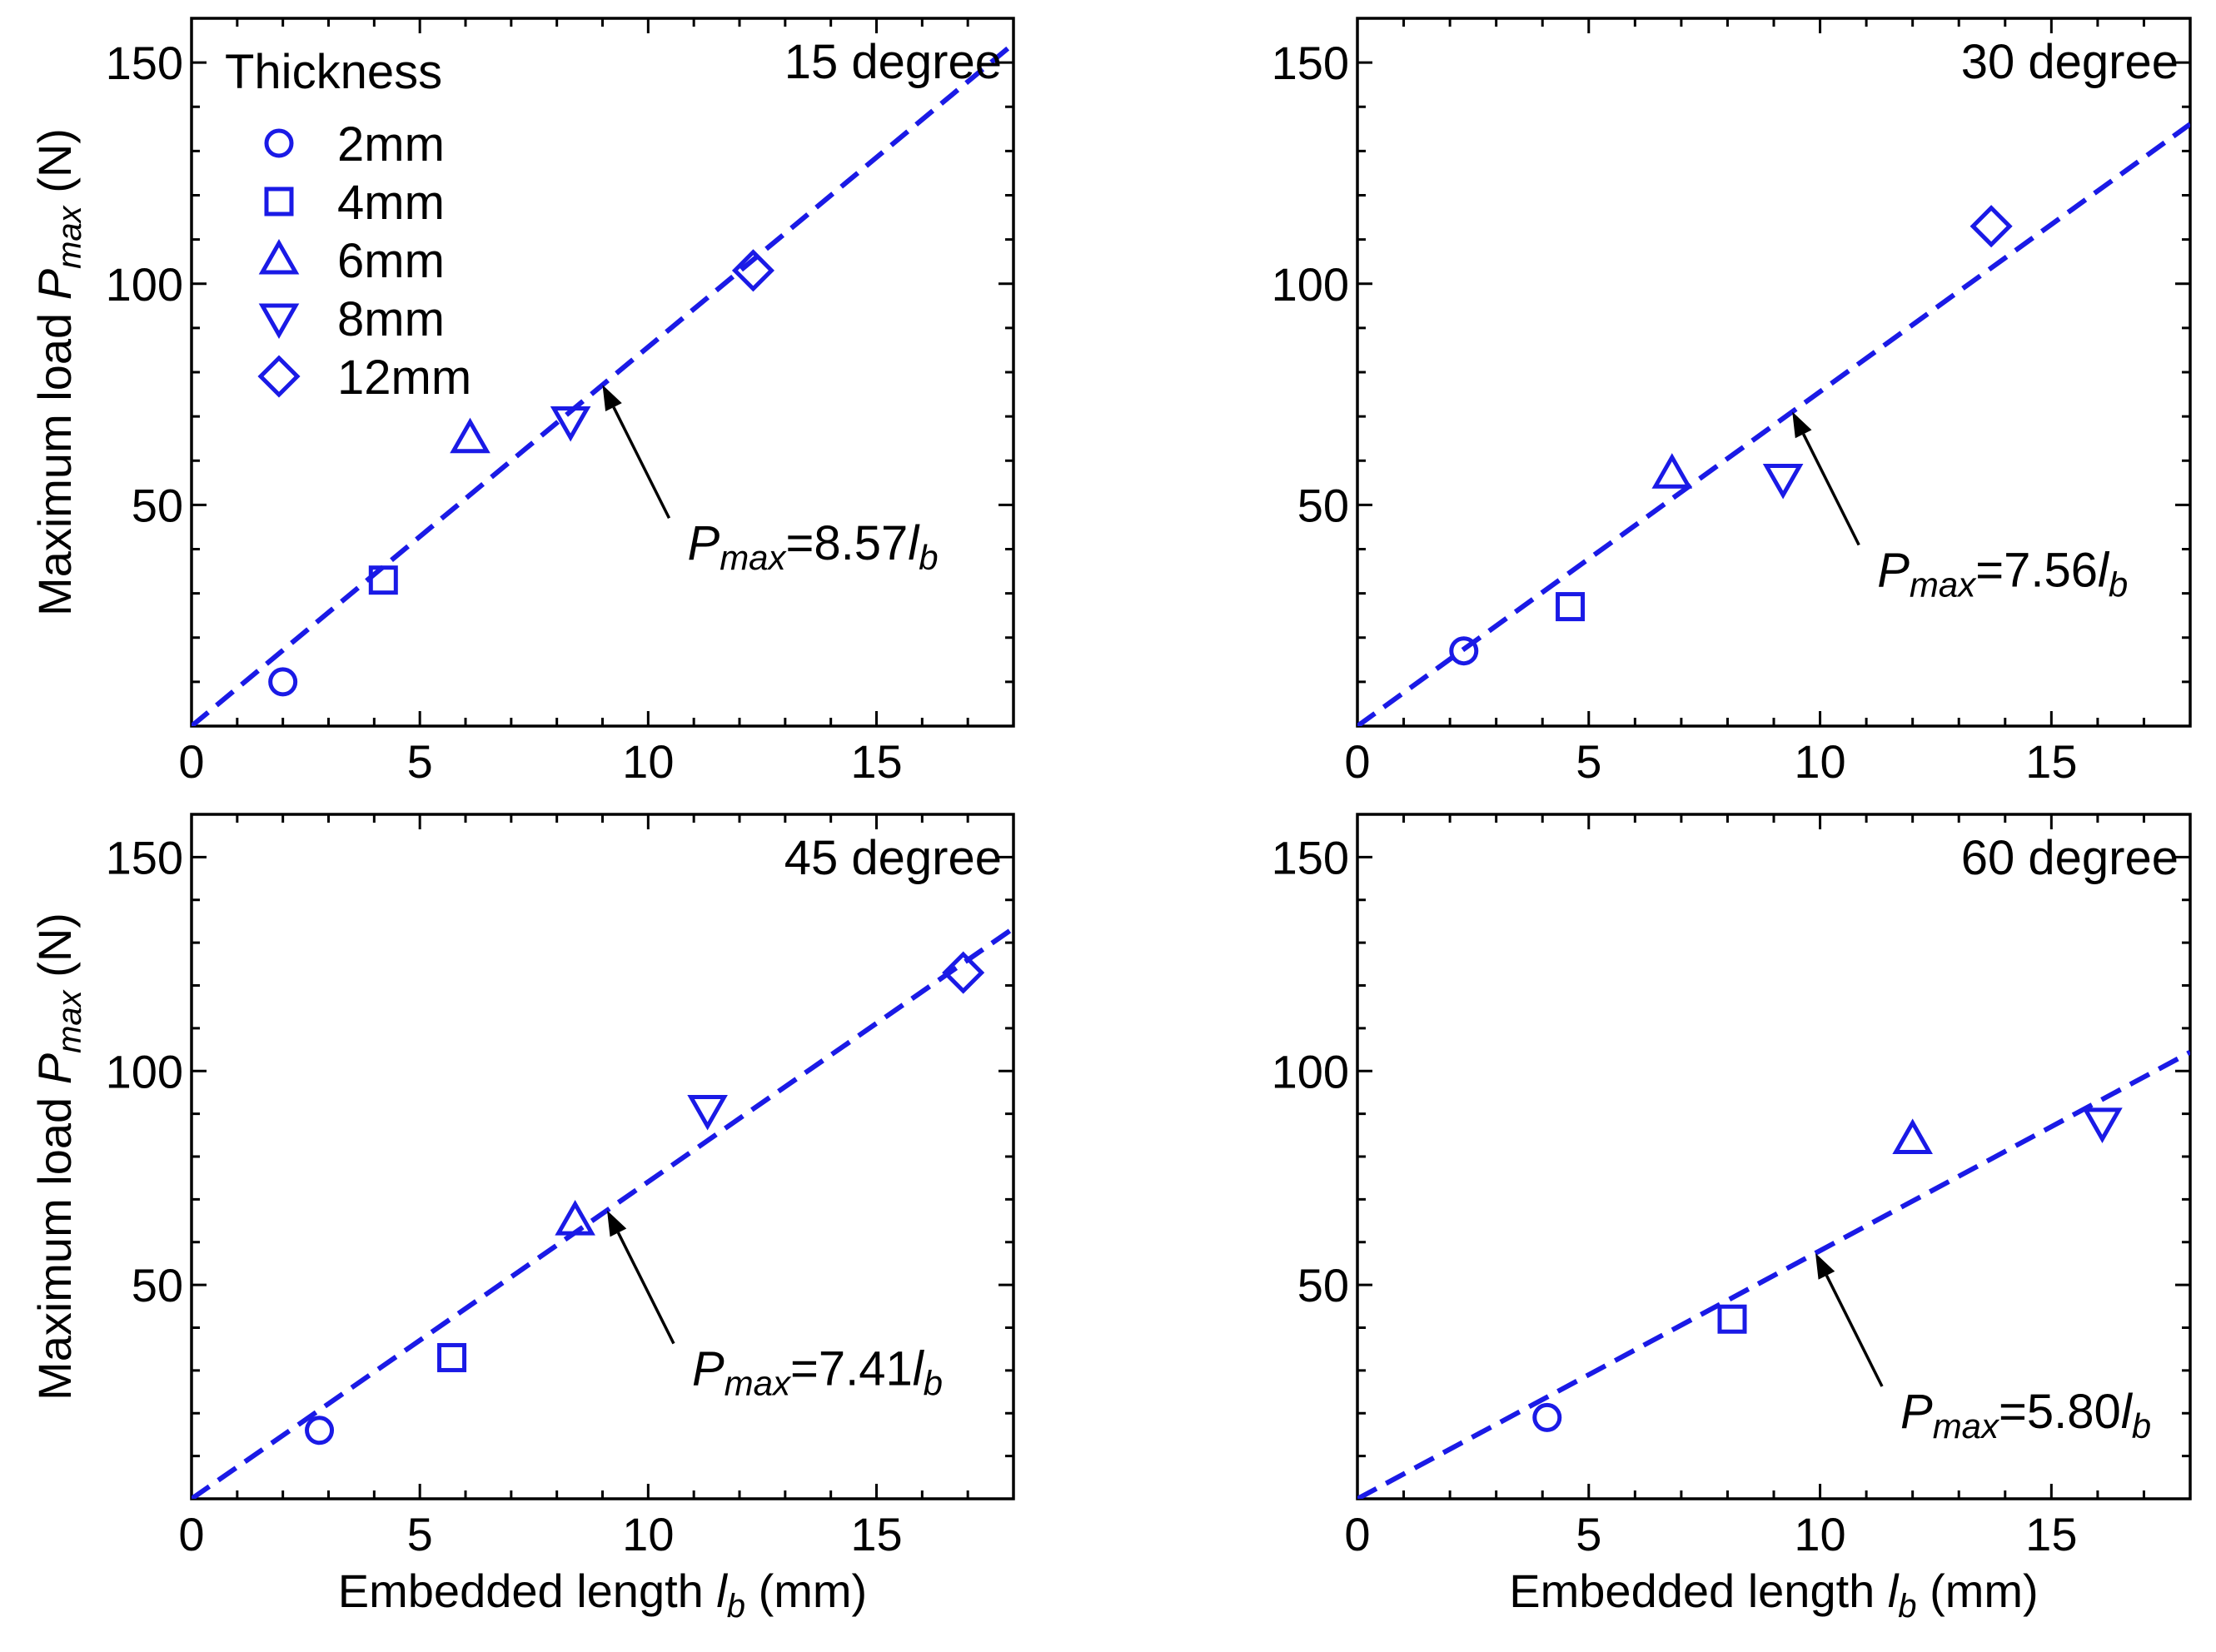 The height and width of the screenshot is (1652, 2216). Describe the element at coordinates (1464, 651) in the screenshot. I see `marker-2mm` at that location.